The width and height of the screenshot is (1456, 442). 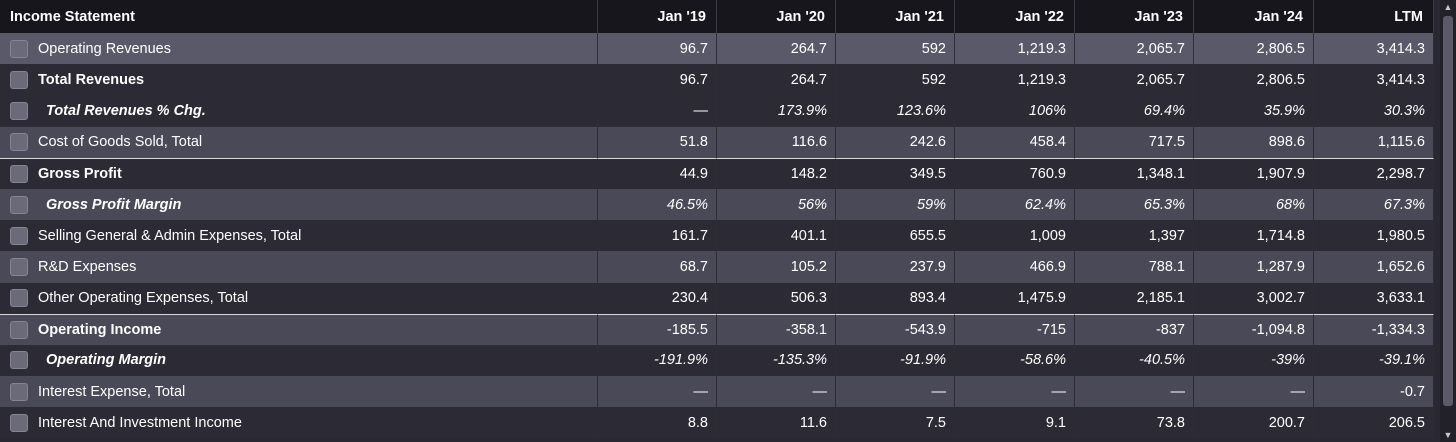 What do you see at coordinates (1254, 80) in the screenshot?
I see `value-cell: 2,806.5` at bounding box center [1254, 80].